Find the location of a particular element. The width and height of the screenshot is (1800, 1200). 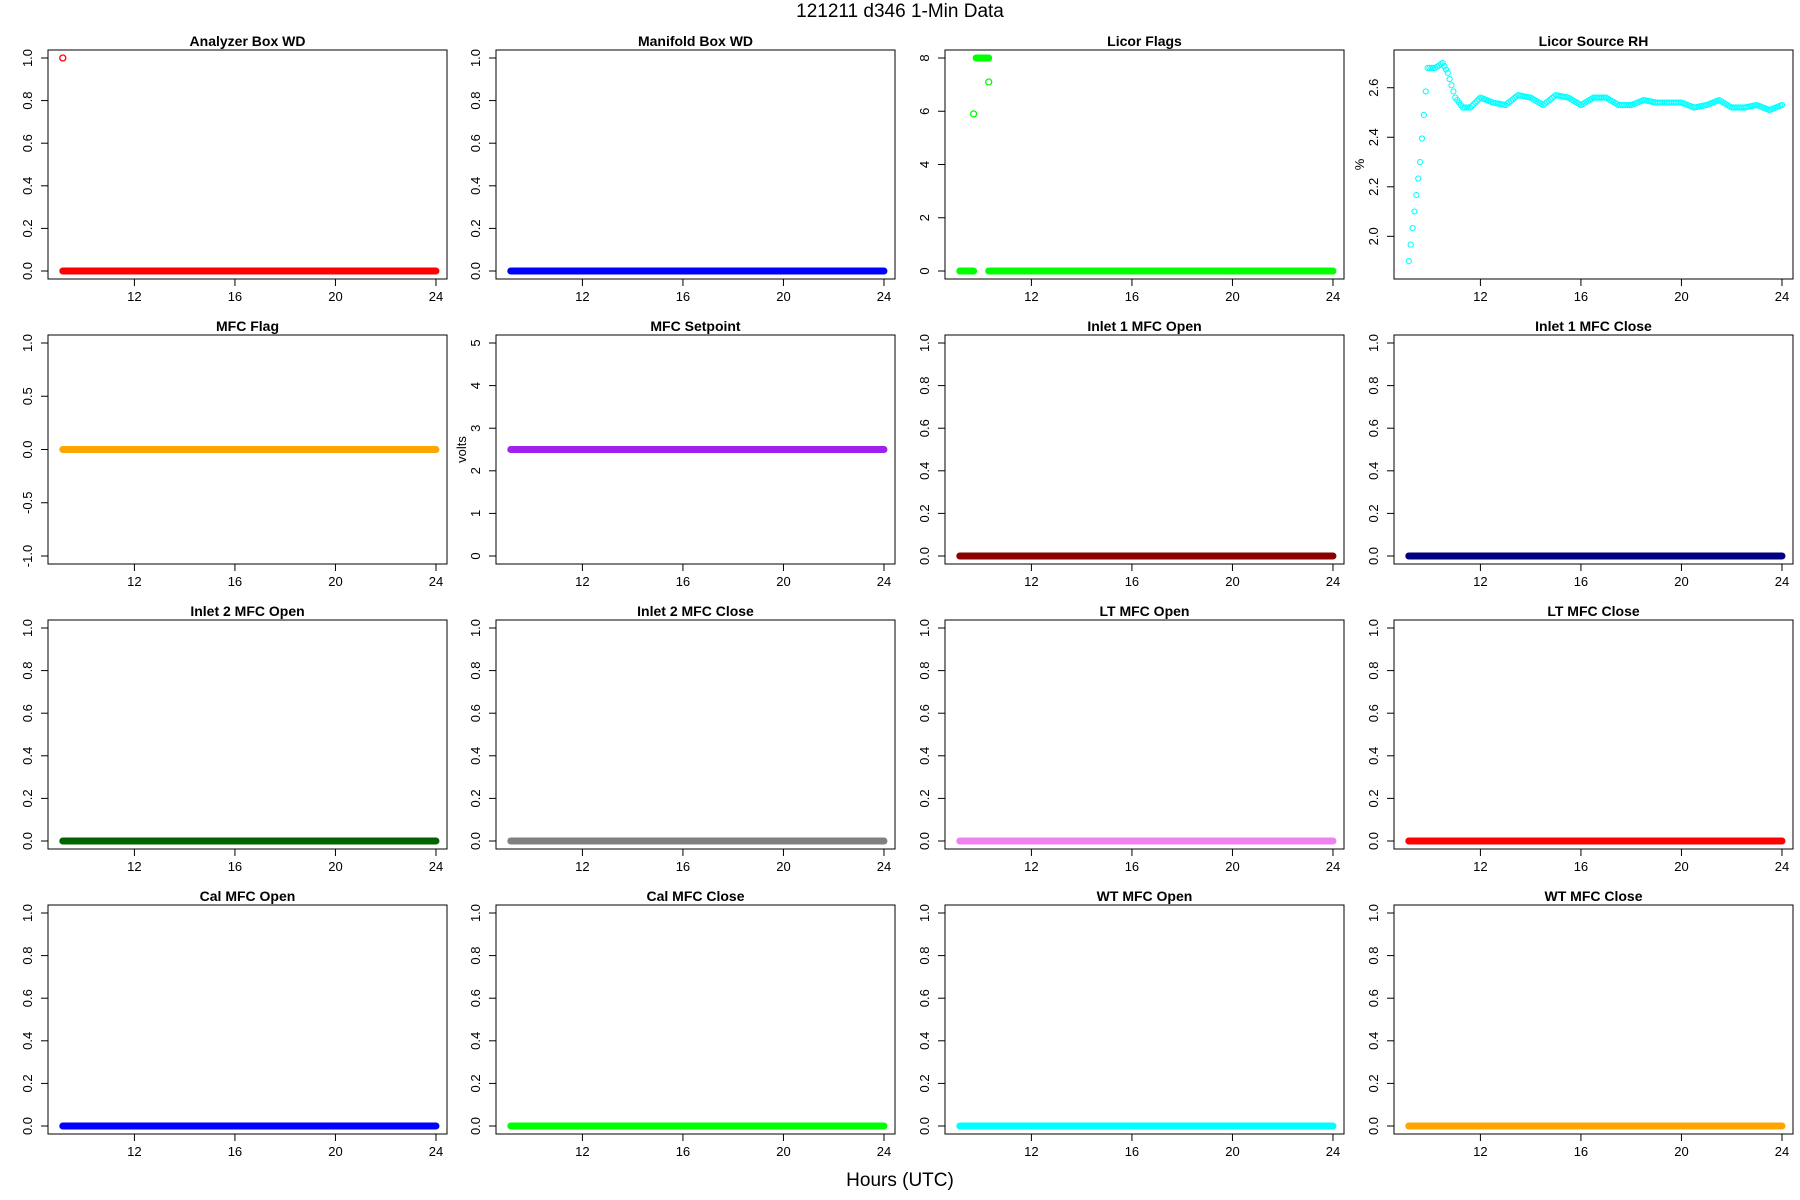

y-tick-label: 2.2 is located at coordinates (1373, 187).